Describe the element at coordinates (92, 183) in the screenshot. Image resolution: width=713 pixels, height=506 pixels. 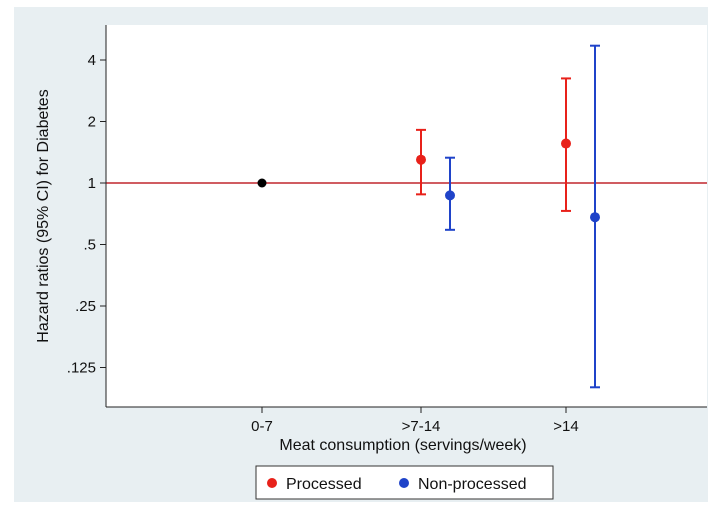
I see `y-tick-label: 1` at that location.